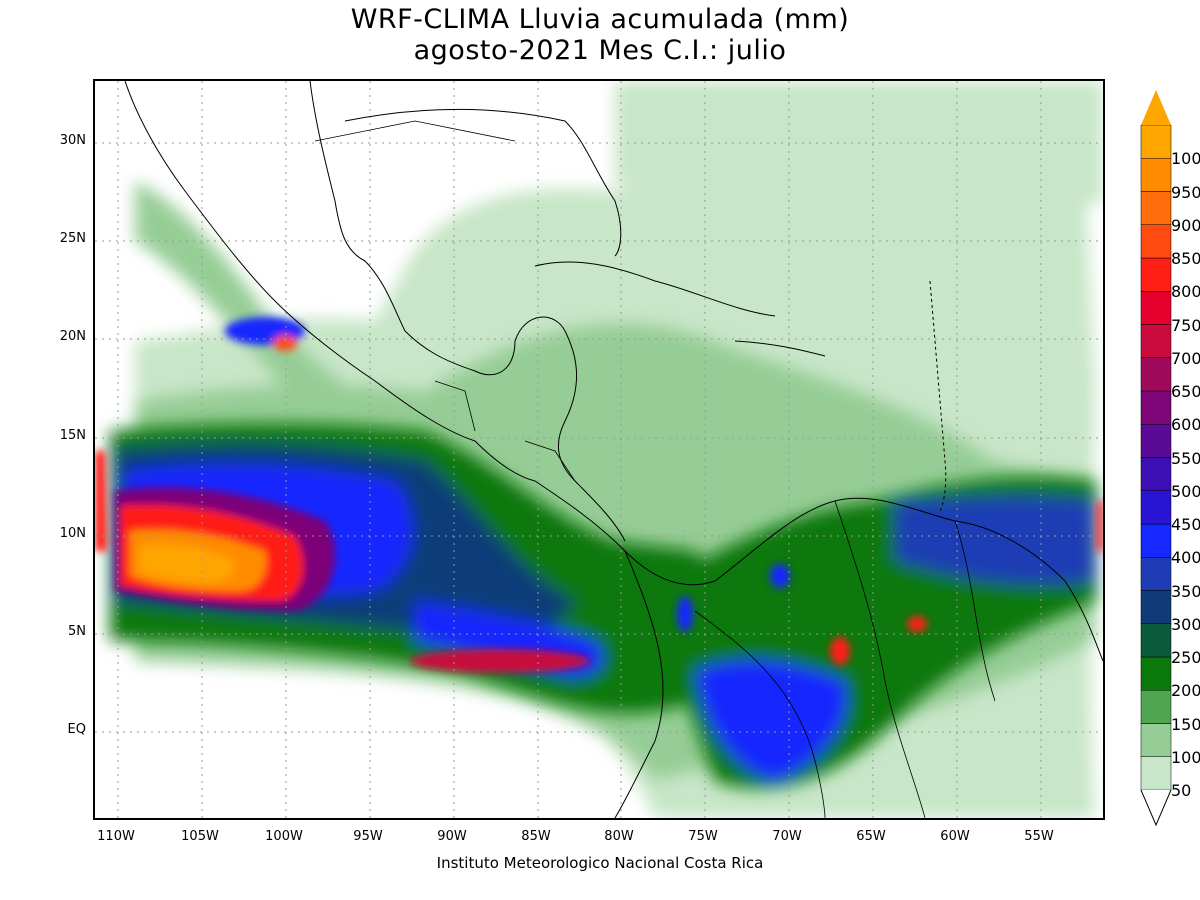 The image size is (1200, 900). Describe the element at coordinates (1185, 591) in the screenshot. I see `colorbar-label-350: 350` at that location.